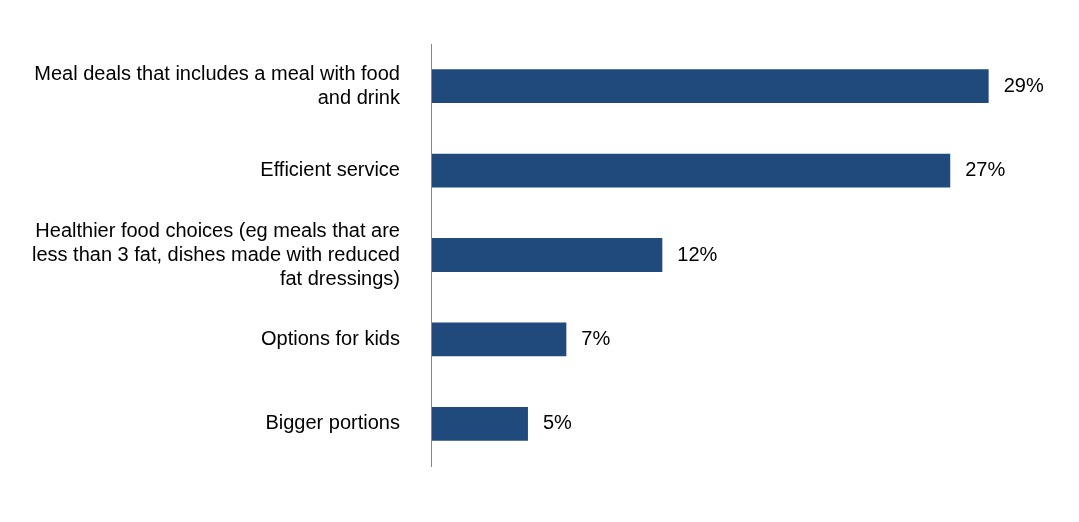 The image size is (1079, 522). I want to click on data-label: 7%, so click(596, 337).